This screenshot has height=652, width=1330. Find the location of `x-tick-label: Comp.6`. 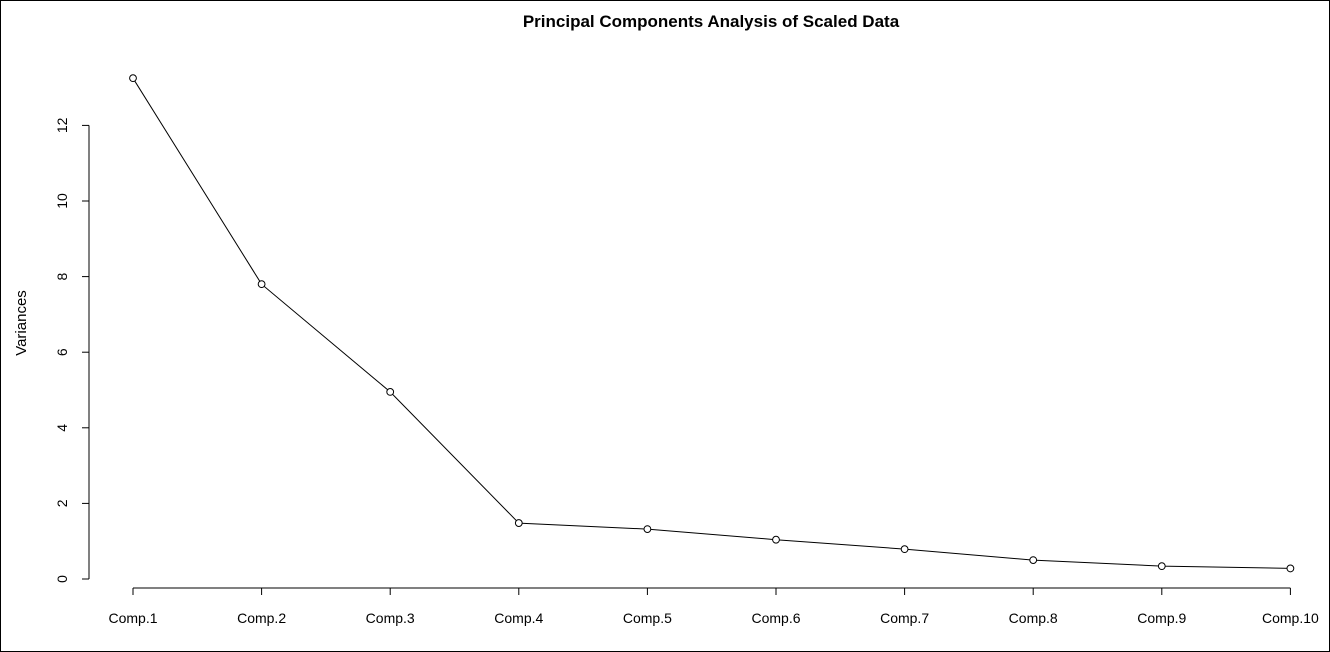

x-tick-label: Comp.6 is located at coordinates (775, 618).